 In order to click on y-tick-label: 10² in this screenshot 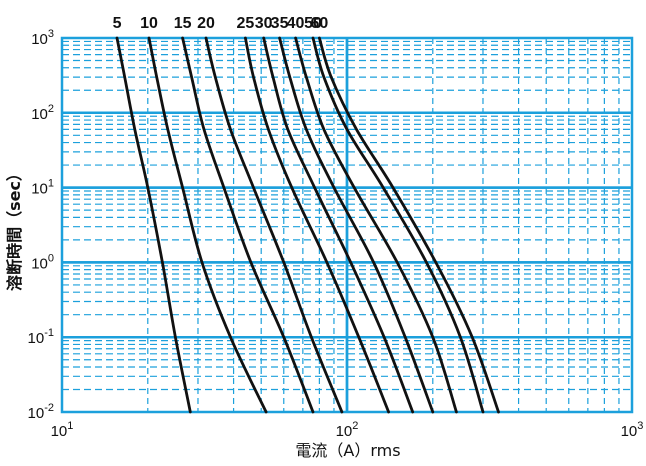, I will do `click(42, 113)`.